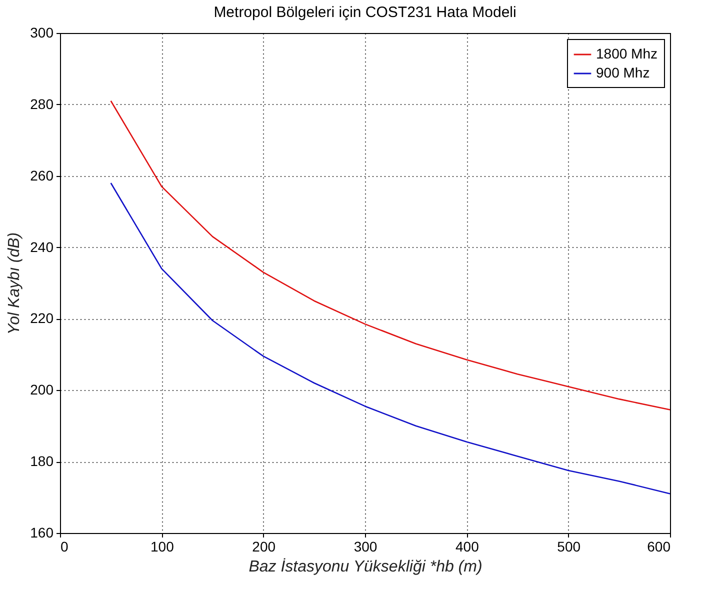  Describe the element at coordinates (42, 532) in the screenshot. I see `y-tick-label: 160` at that location.